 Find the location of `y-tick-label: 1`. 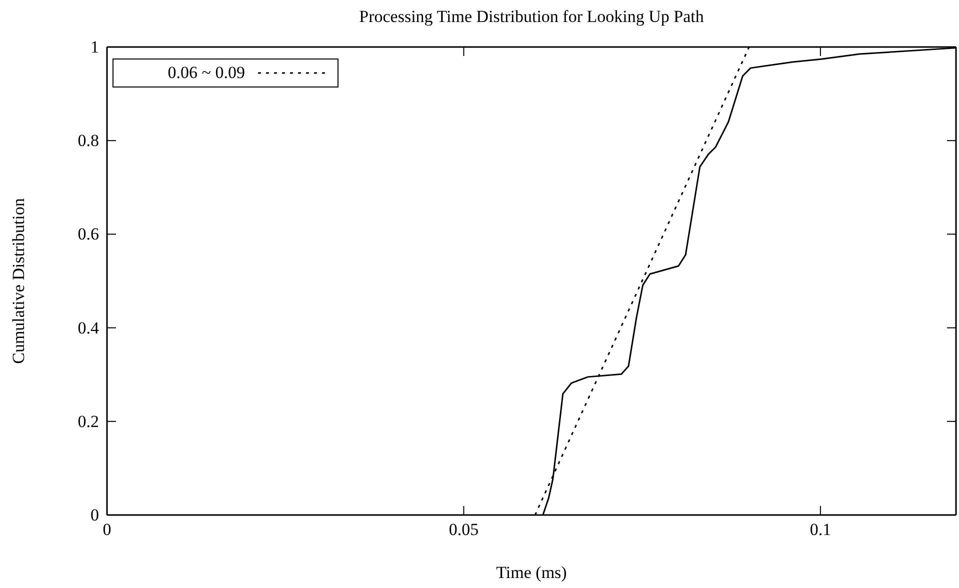

y-tick-label: 1 is located at coordinates (94, 46).